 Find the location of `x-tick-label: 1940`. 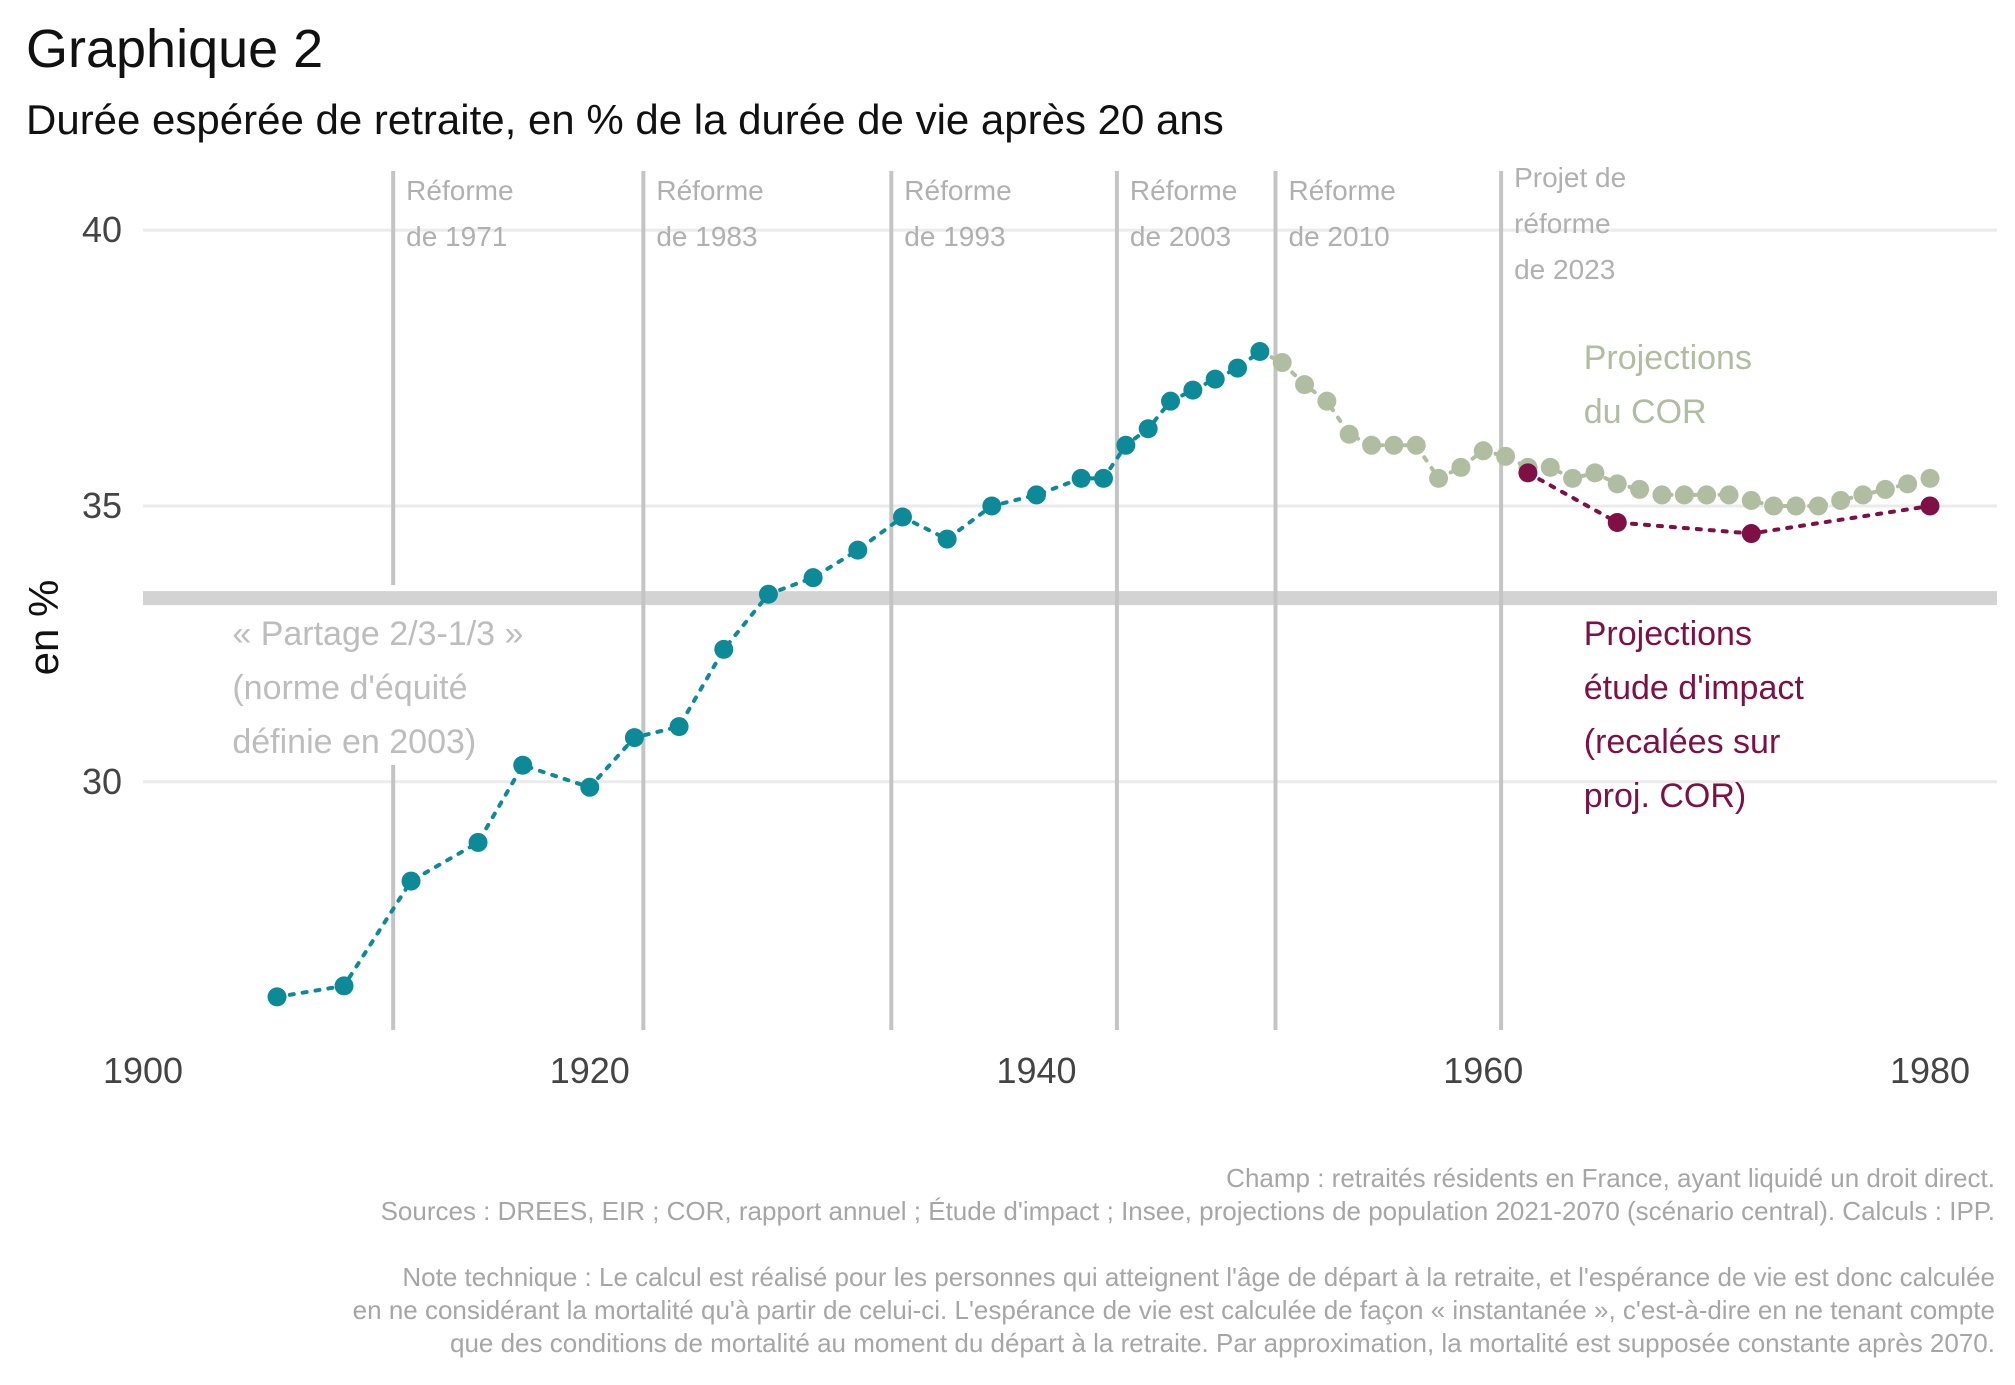

x-tick-label: 1940 is located at coordinates (1036, 1070).